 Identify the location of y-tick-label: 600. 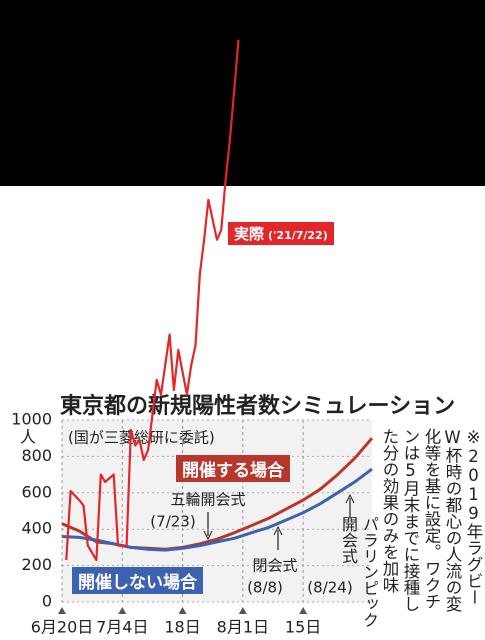
(36, 491).